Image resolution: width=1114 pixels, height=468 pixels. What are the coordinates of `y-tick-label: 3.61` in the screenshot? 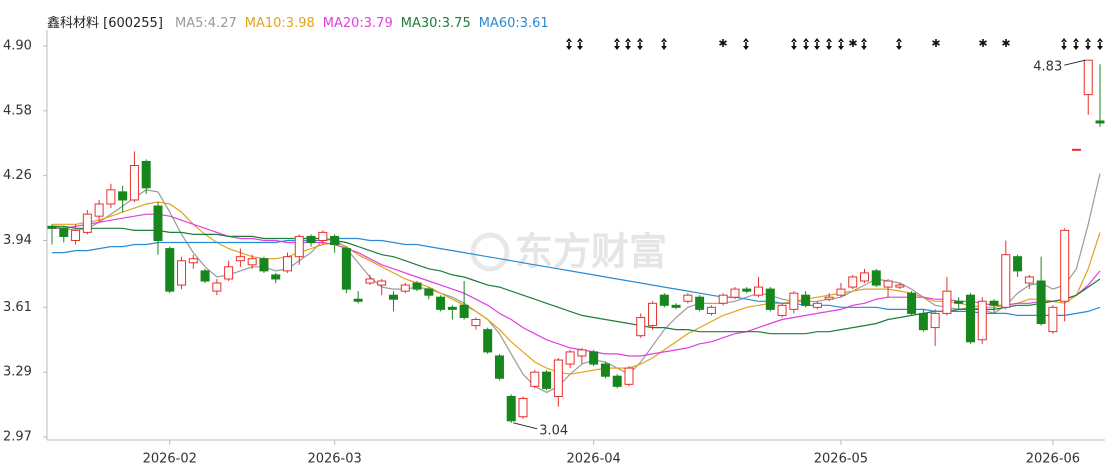 It's located at (17, 307).